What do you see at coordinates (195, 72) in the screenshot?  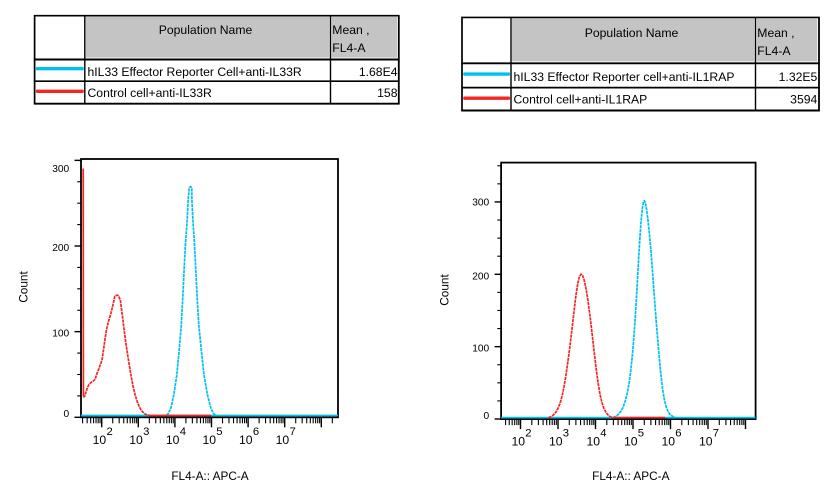 I see `svg-text:hIL33 Effector Reporter Cell+a: hIL33 Effector Reporter Cell+anti-IL33R` at bounding box center [195, 72].